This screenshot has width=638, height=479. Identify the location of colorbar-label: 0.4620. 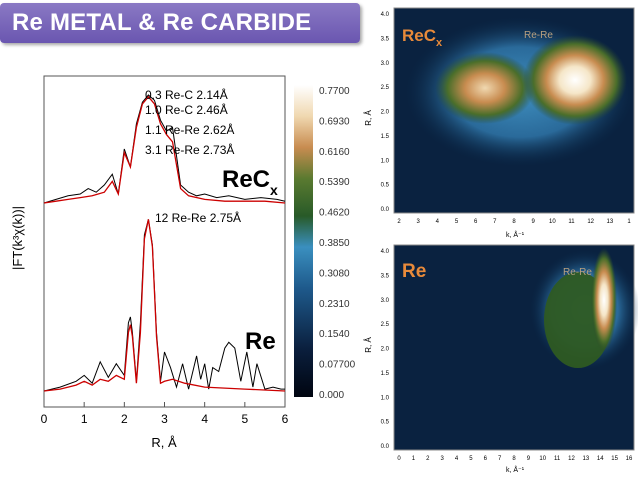
(334, 213).